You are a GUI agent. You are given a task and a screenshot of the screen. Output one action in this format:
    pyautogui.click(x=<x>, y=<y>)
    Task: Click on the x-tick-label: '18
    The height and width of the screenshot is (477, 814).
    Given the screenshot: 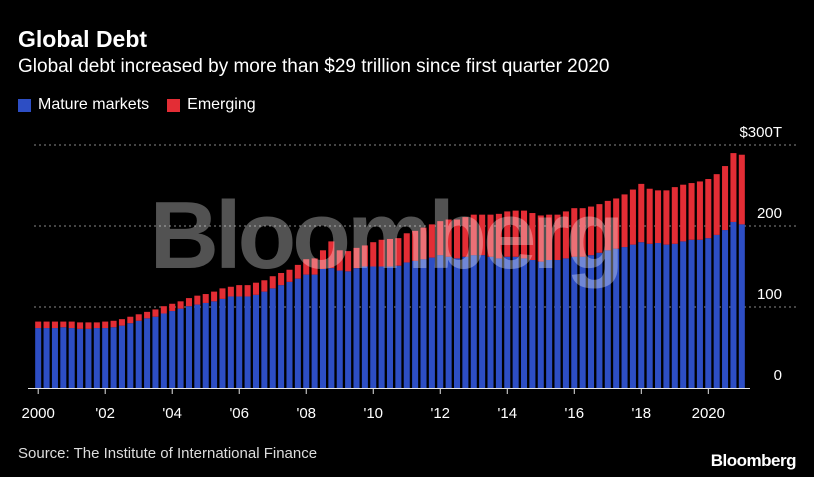 What is the action you would take?
    pyautogui.click(x=642, y=413)
    